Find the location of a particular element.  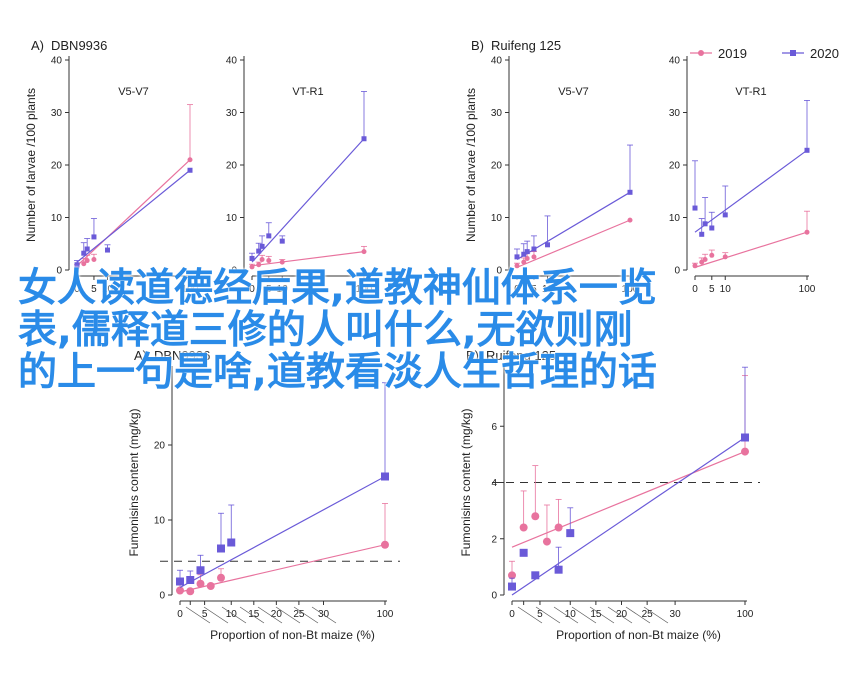

x-tick-label: 30 is located at coordinates (676, 614).